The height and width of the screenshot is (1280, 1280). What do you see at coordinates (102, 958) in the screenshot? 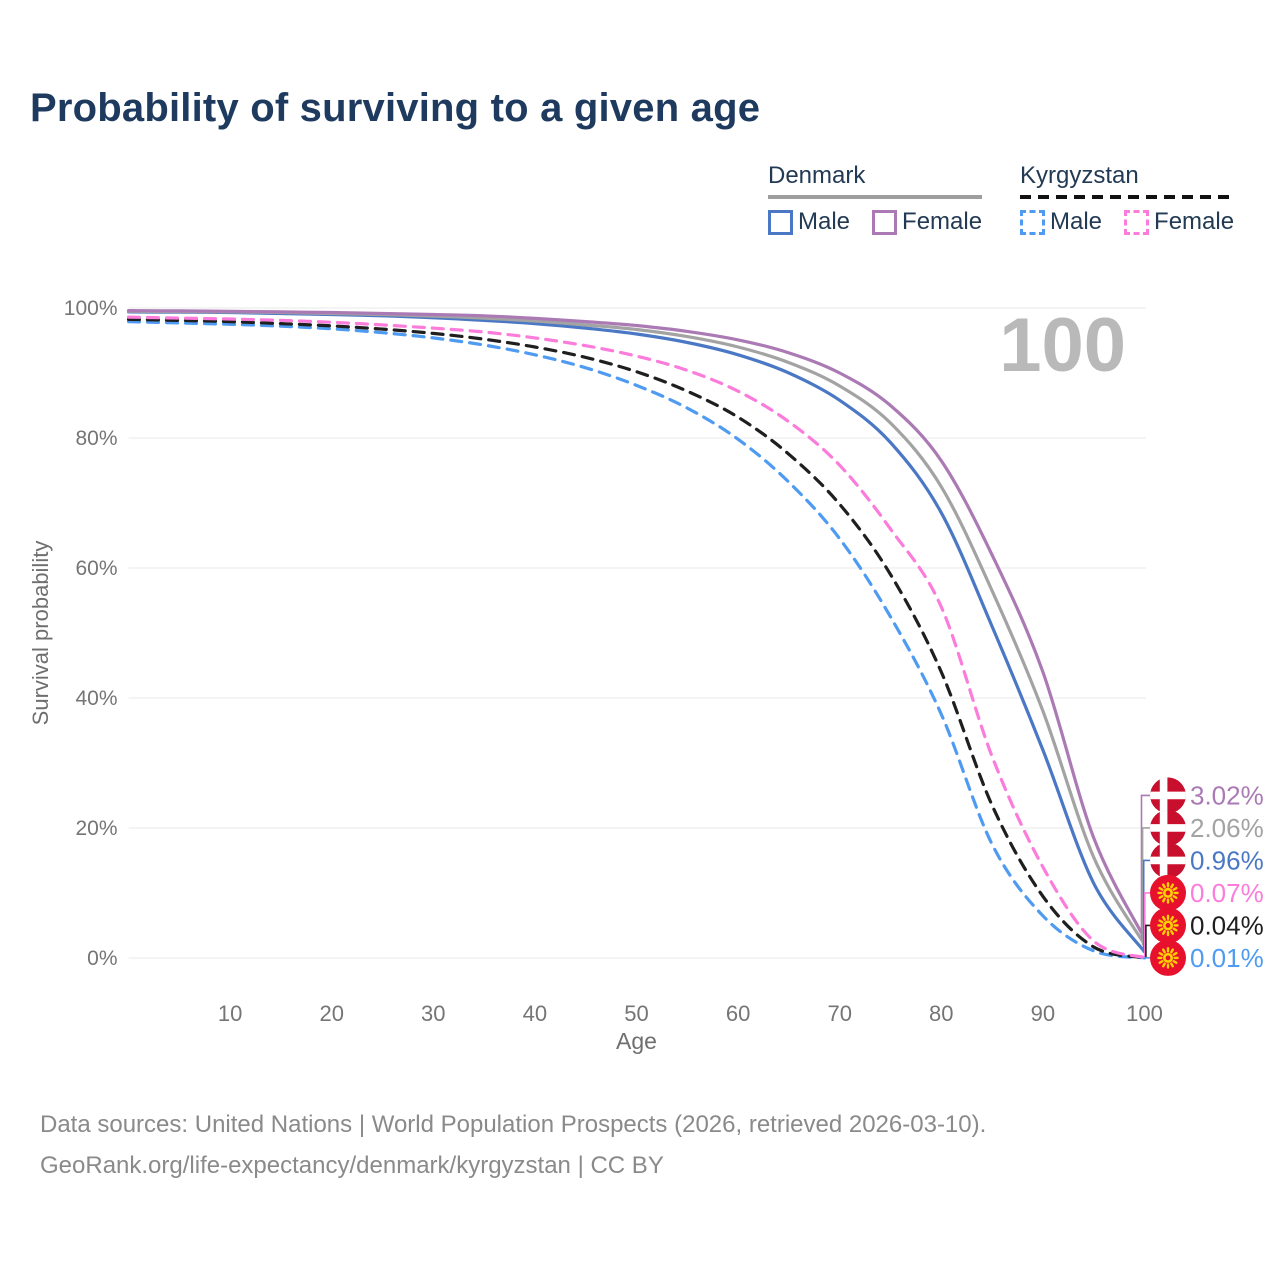
I see `y-tick-label-0: 0%` at bounding box center [102, 958].